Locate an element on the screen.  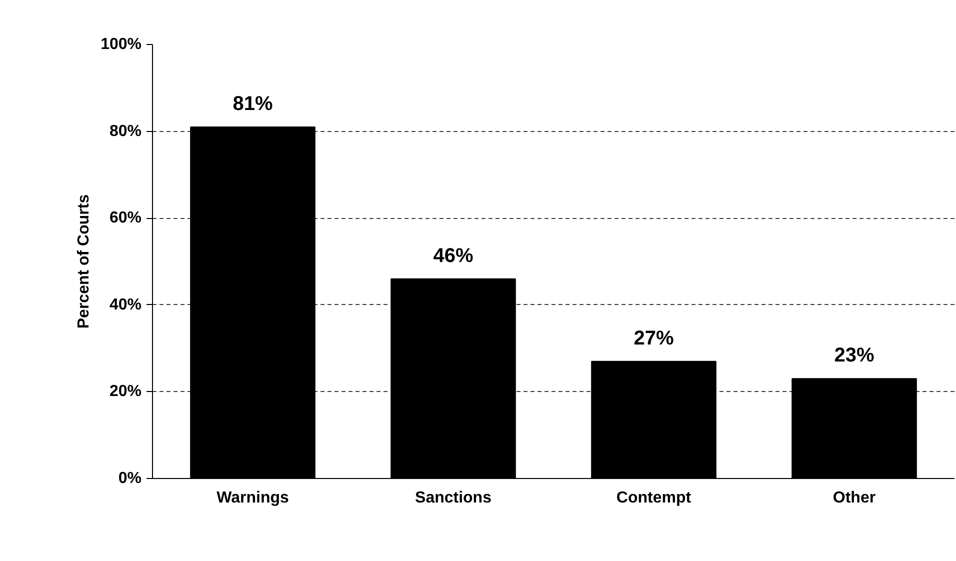
x-tick-label: Other is located at coordinates (854, 498).